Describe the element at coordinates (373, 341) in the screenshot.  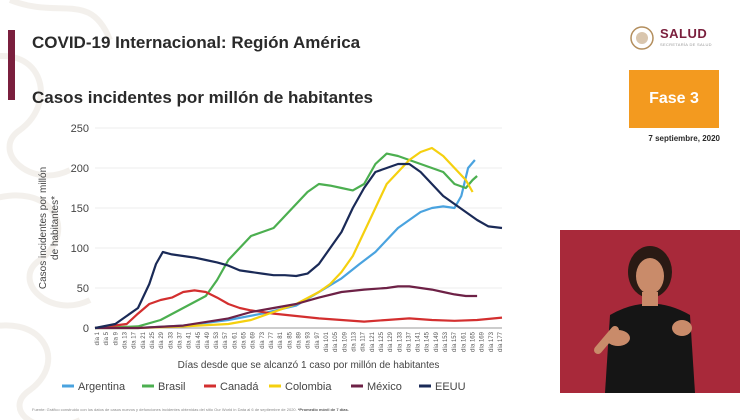
I see `x-tick-label: día 121` at that location.